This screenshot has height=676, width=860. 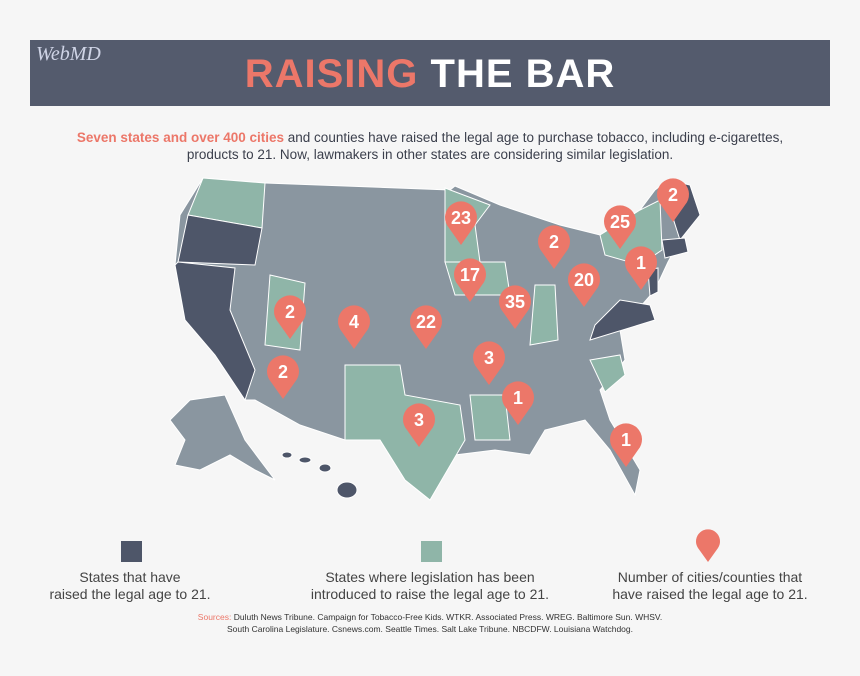 What do you see at coordinates (431, 551) in the screenshot?
I see `legend-swatch-green` at bounding box center [431, 551].